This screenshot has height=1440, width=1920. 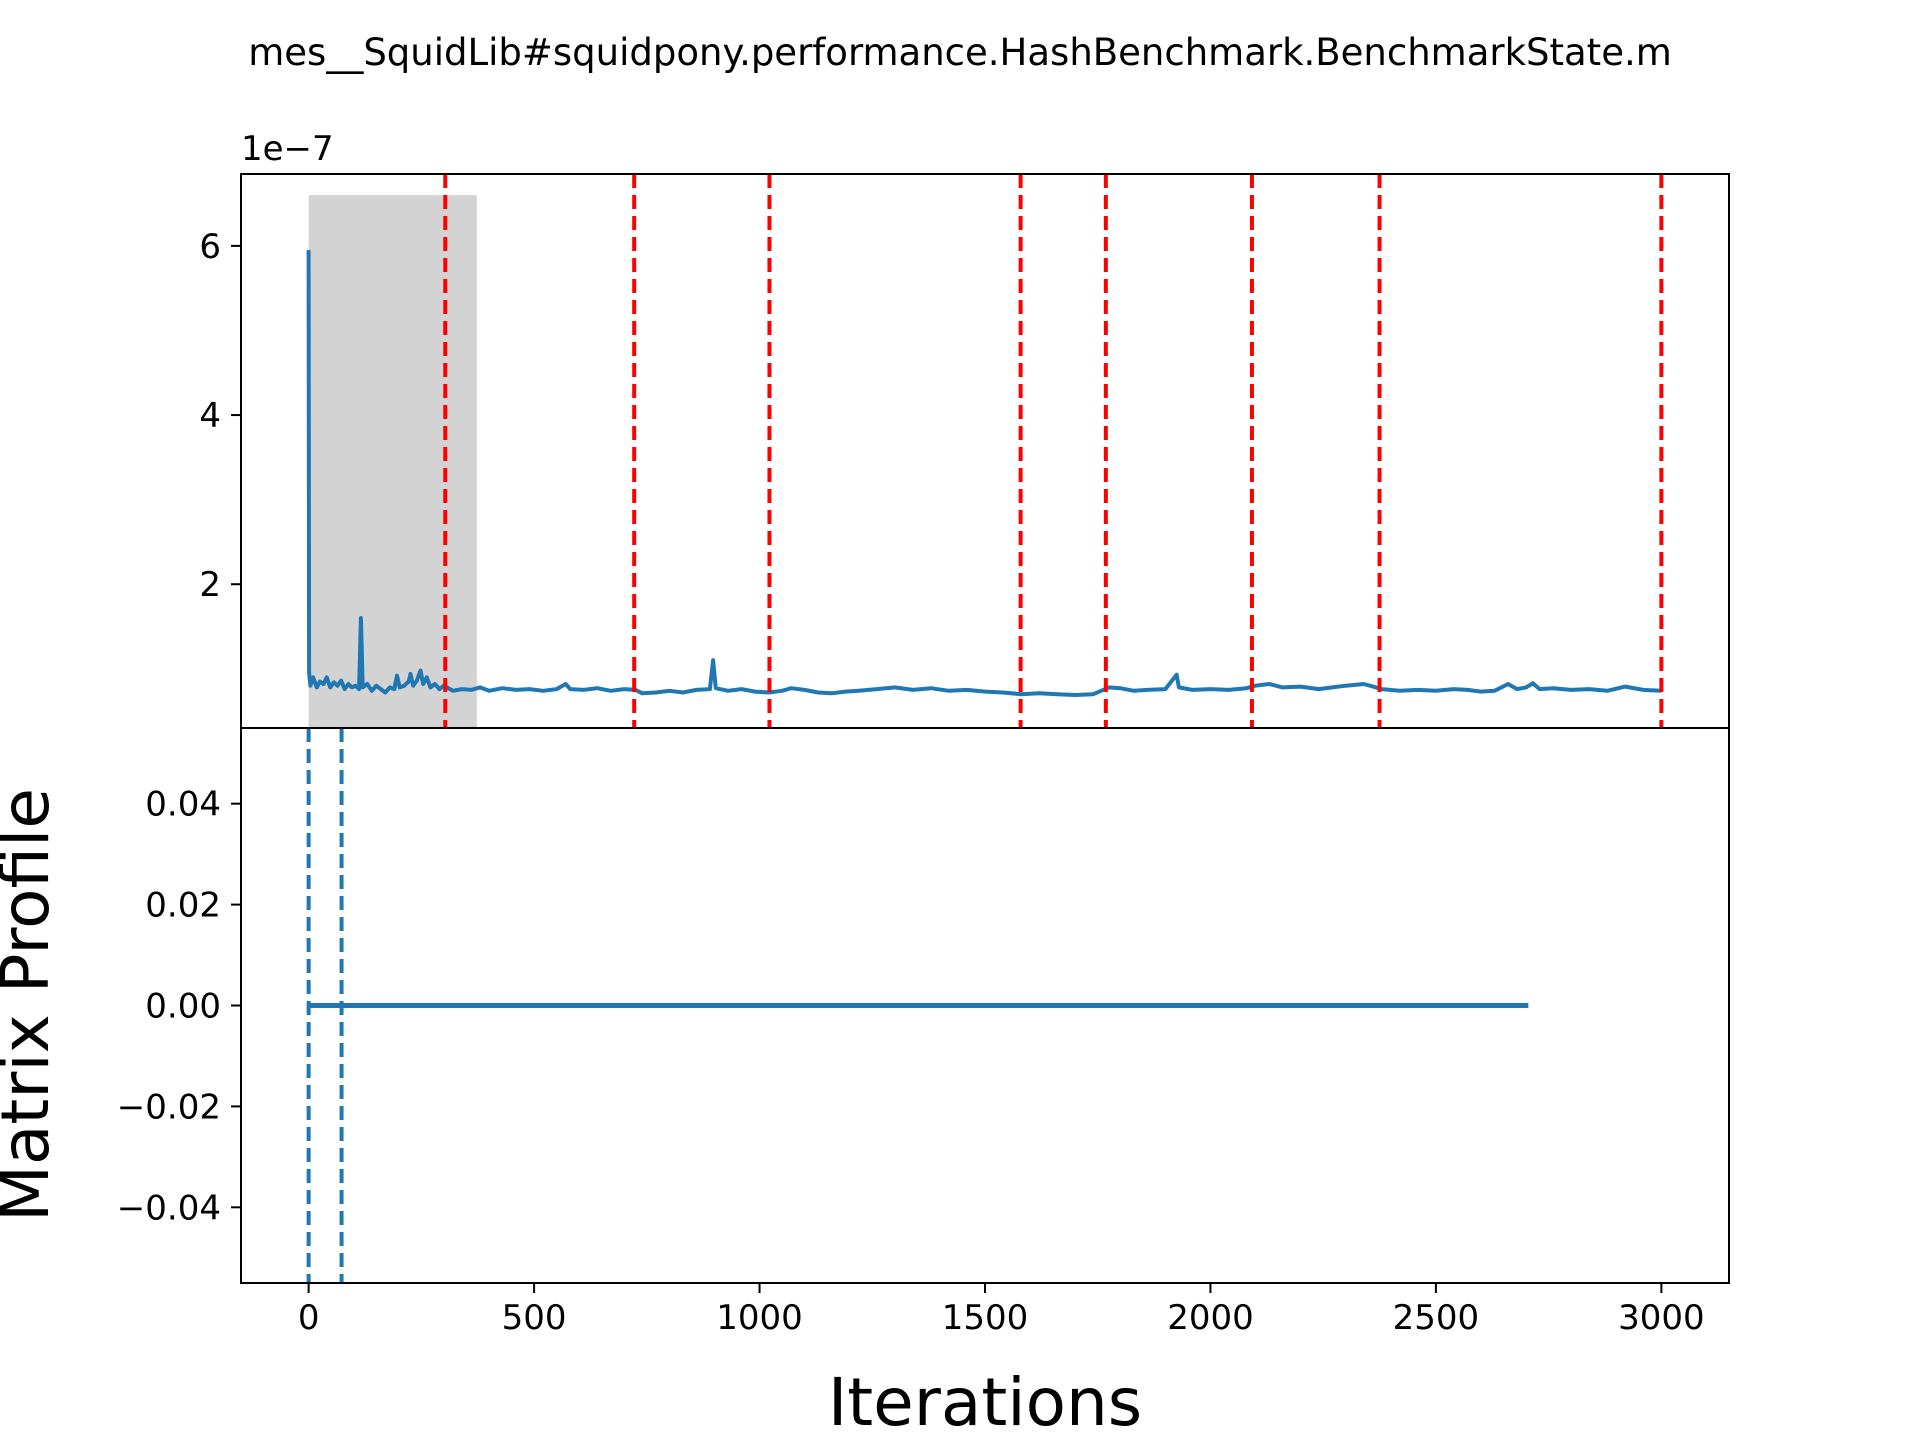 What do you see at coordinates (210, 247) in the screenshot?
I see `top-y-tick-label: 6` at bounding box center [210, 247].